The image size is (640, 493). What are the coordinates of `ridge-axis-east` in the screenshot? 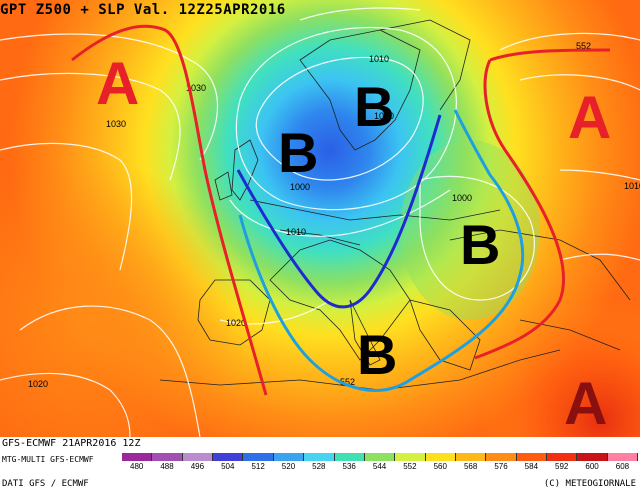 It's located at (542, 204).